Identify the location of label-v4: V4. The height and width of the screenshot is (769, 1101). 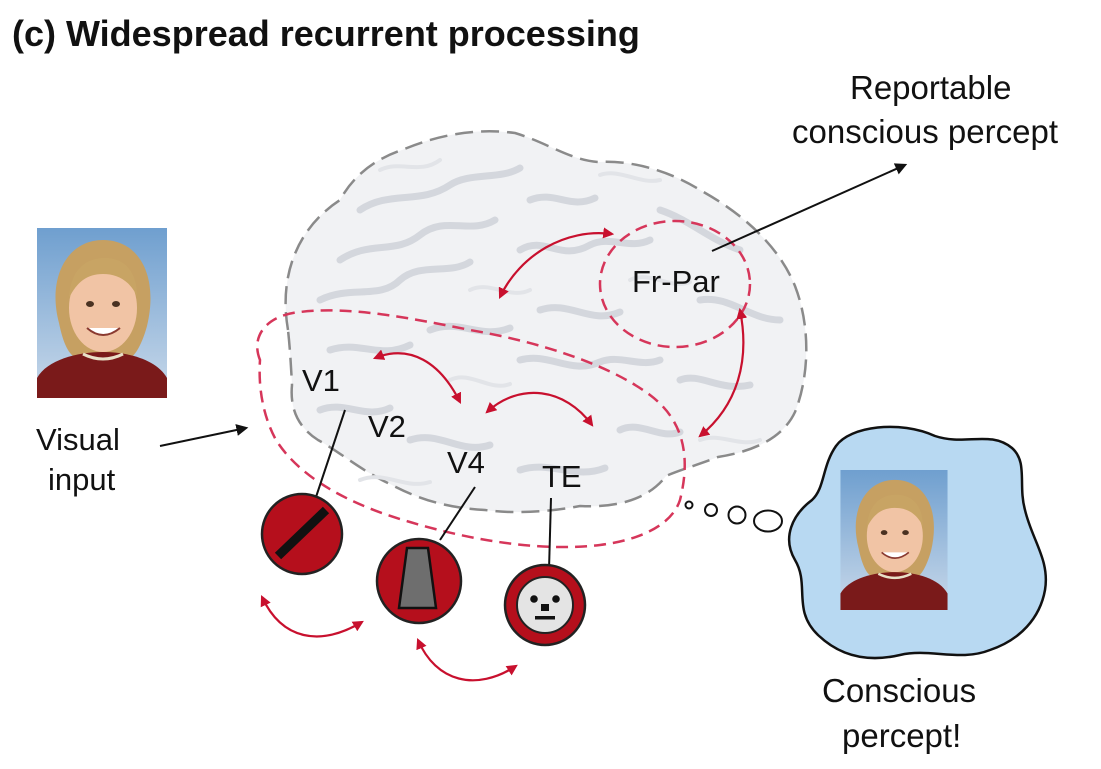
(466, 462).